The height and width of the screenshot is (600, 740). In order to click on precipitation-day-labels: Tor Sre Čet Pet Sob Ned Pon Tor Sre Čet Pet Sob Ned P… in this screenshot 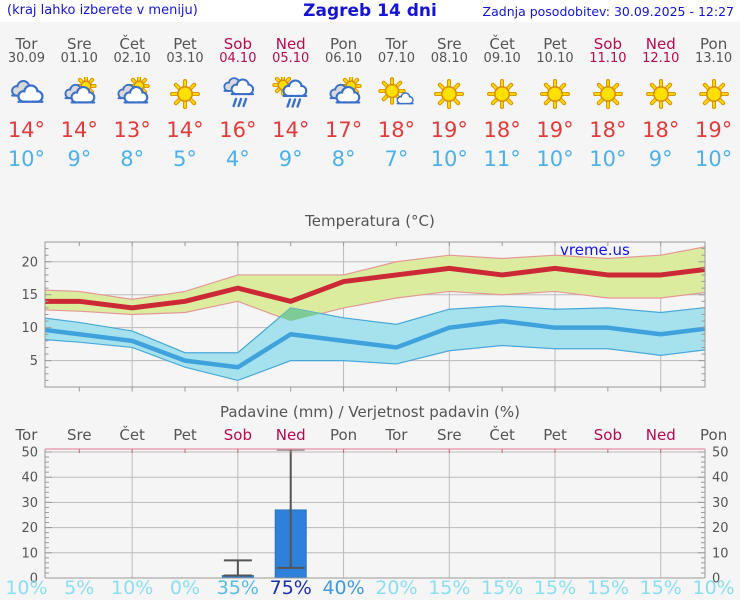, I will do `click(370, 435)`.